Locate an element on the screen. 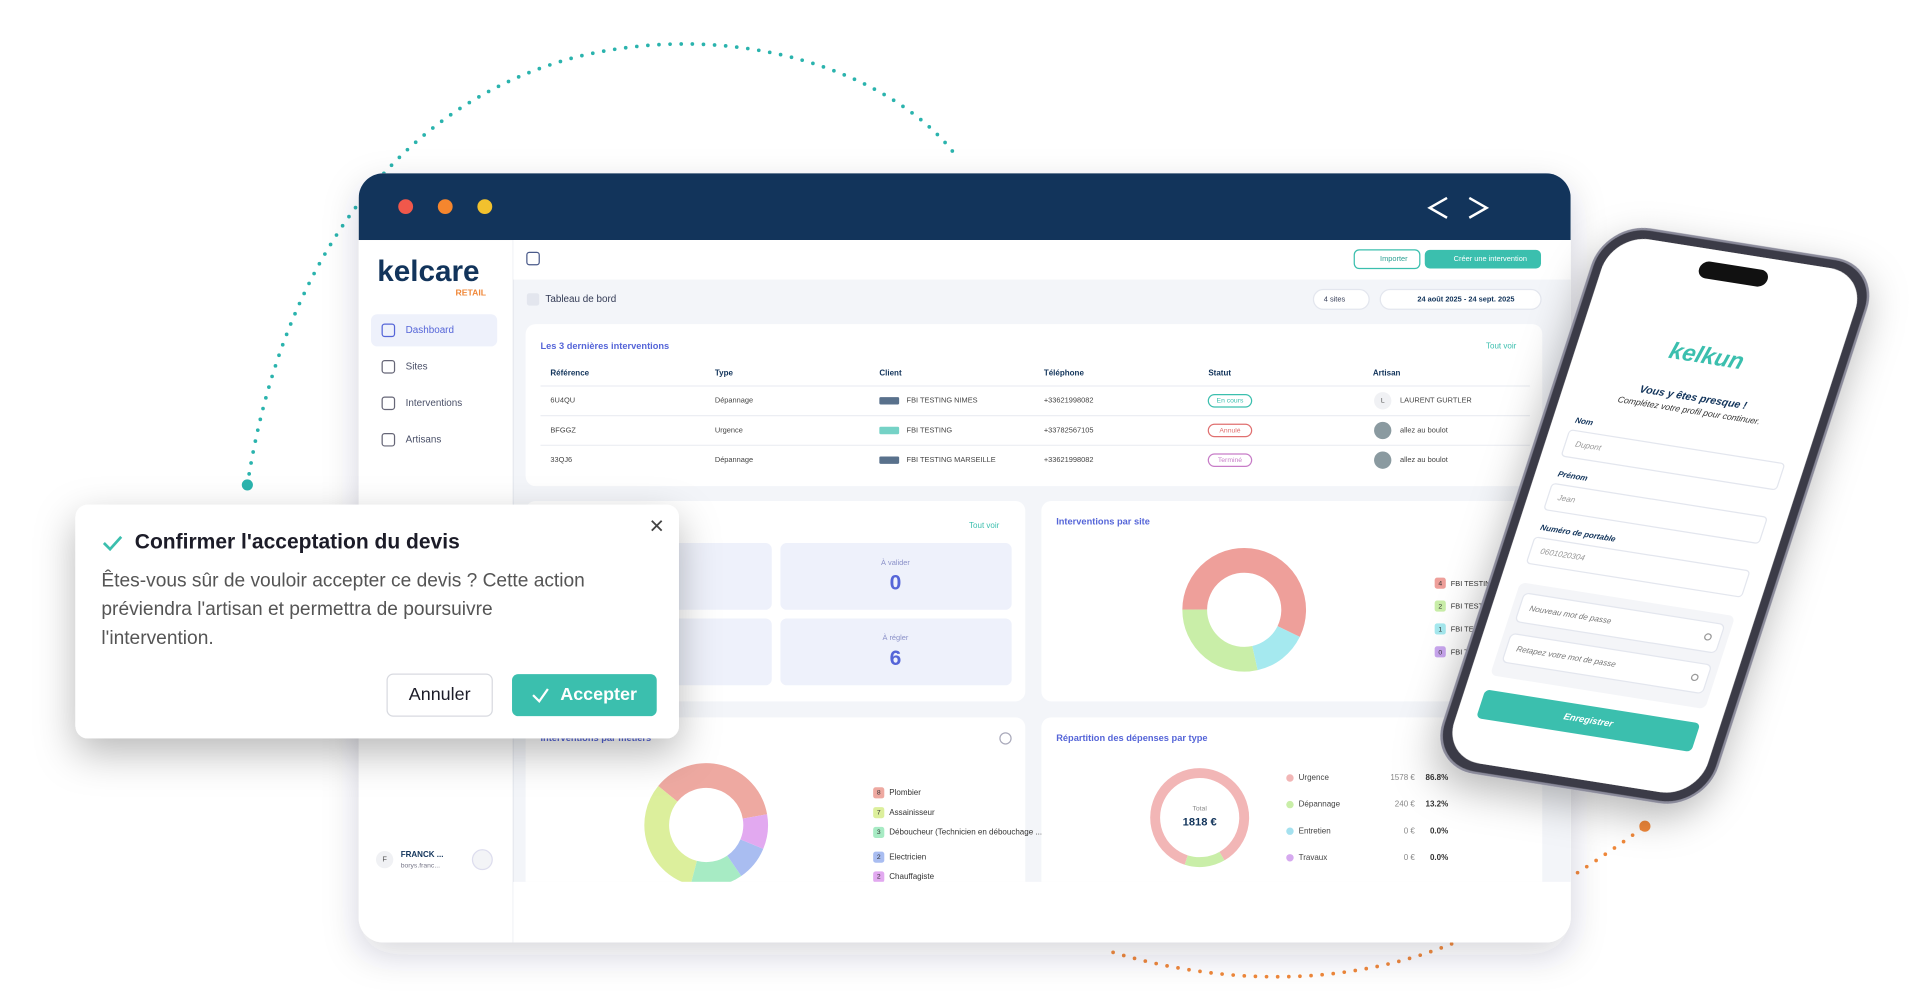  breadcrumb: Tableau de bord is located at coordinates (580, 299).